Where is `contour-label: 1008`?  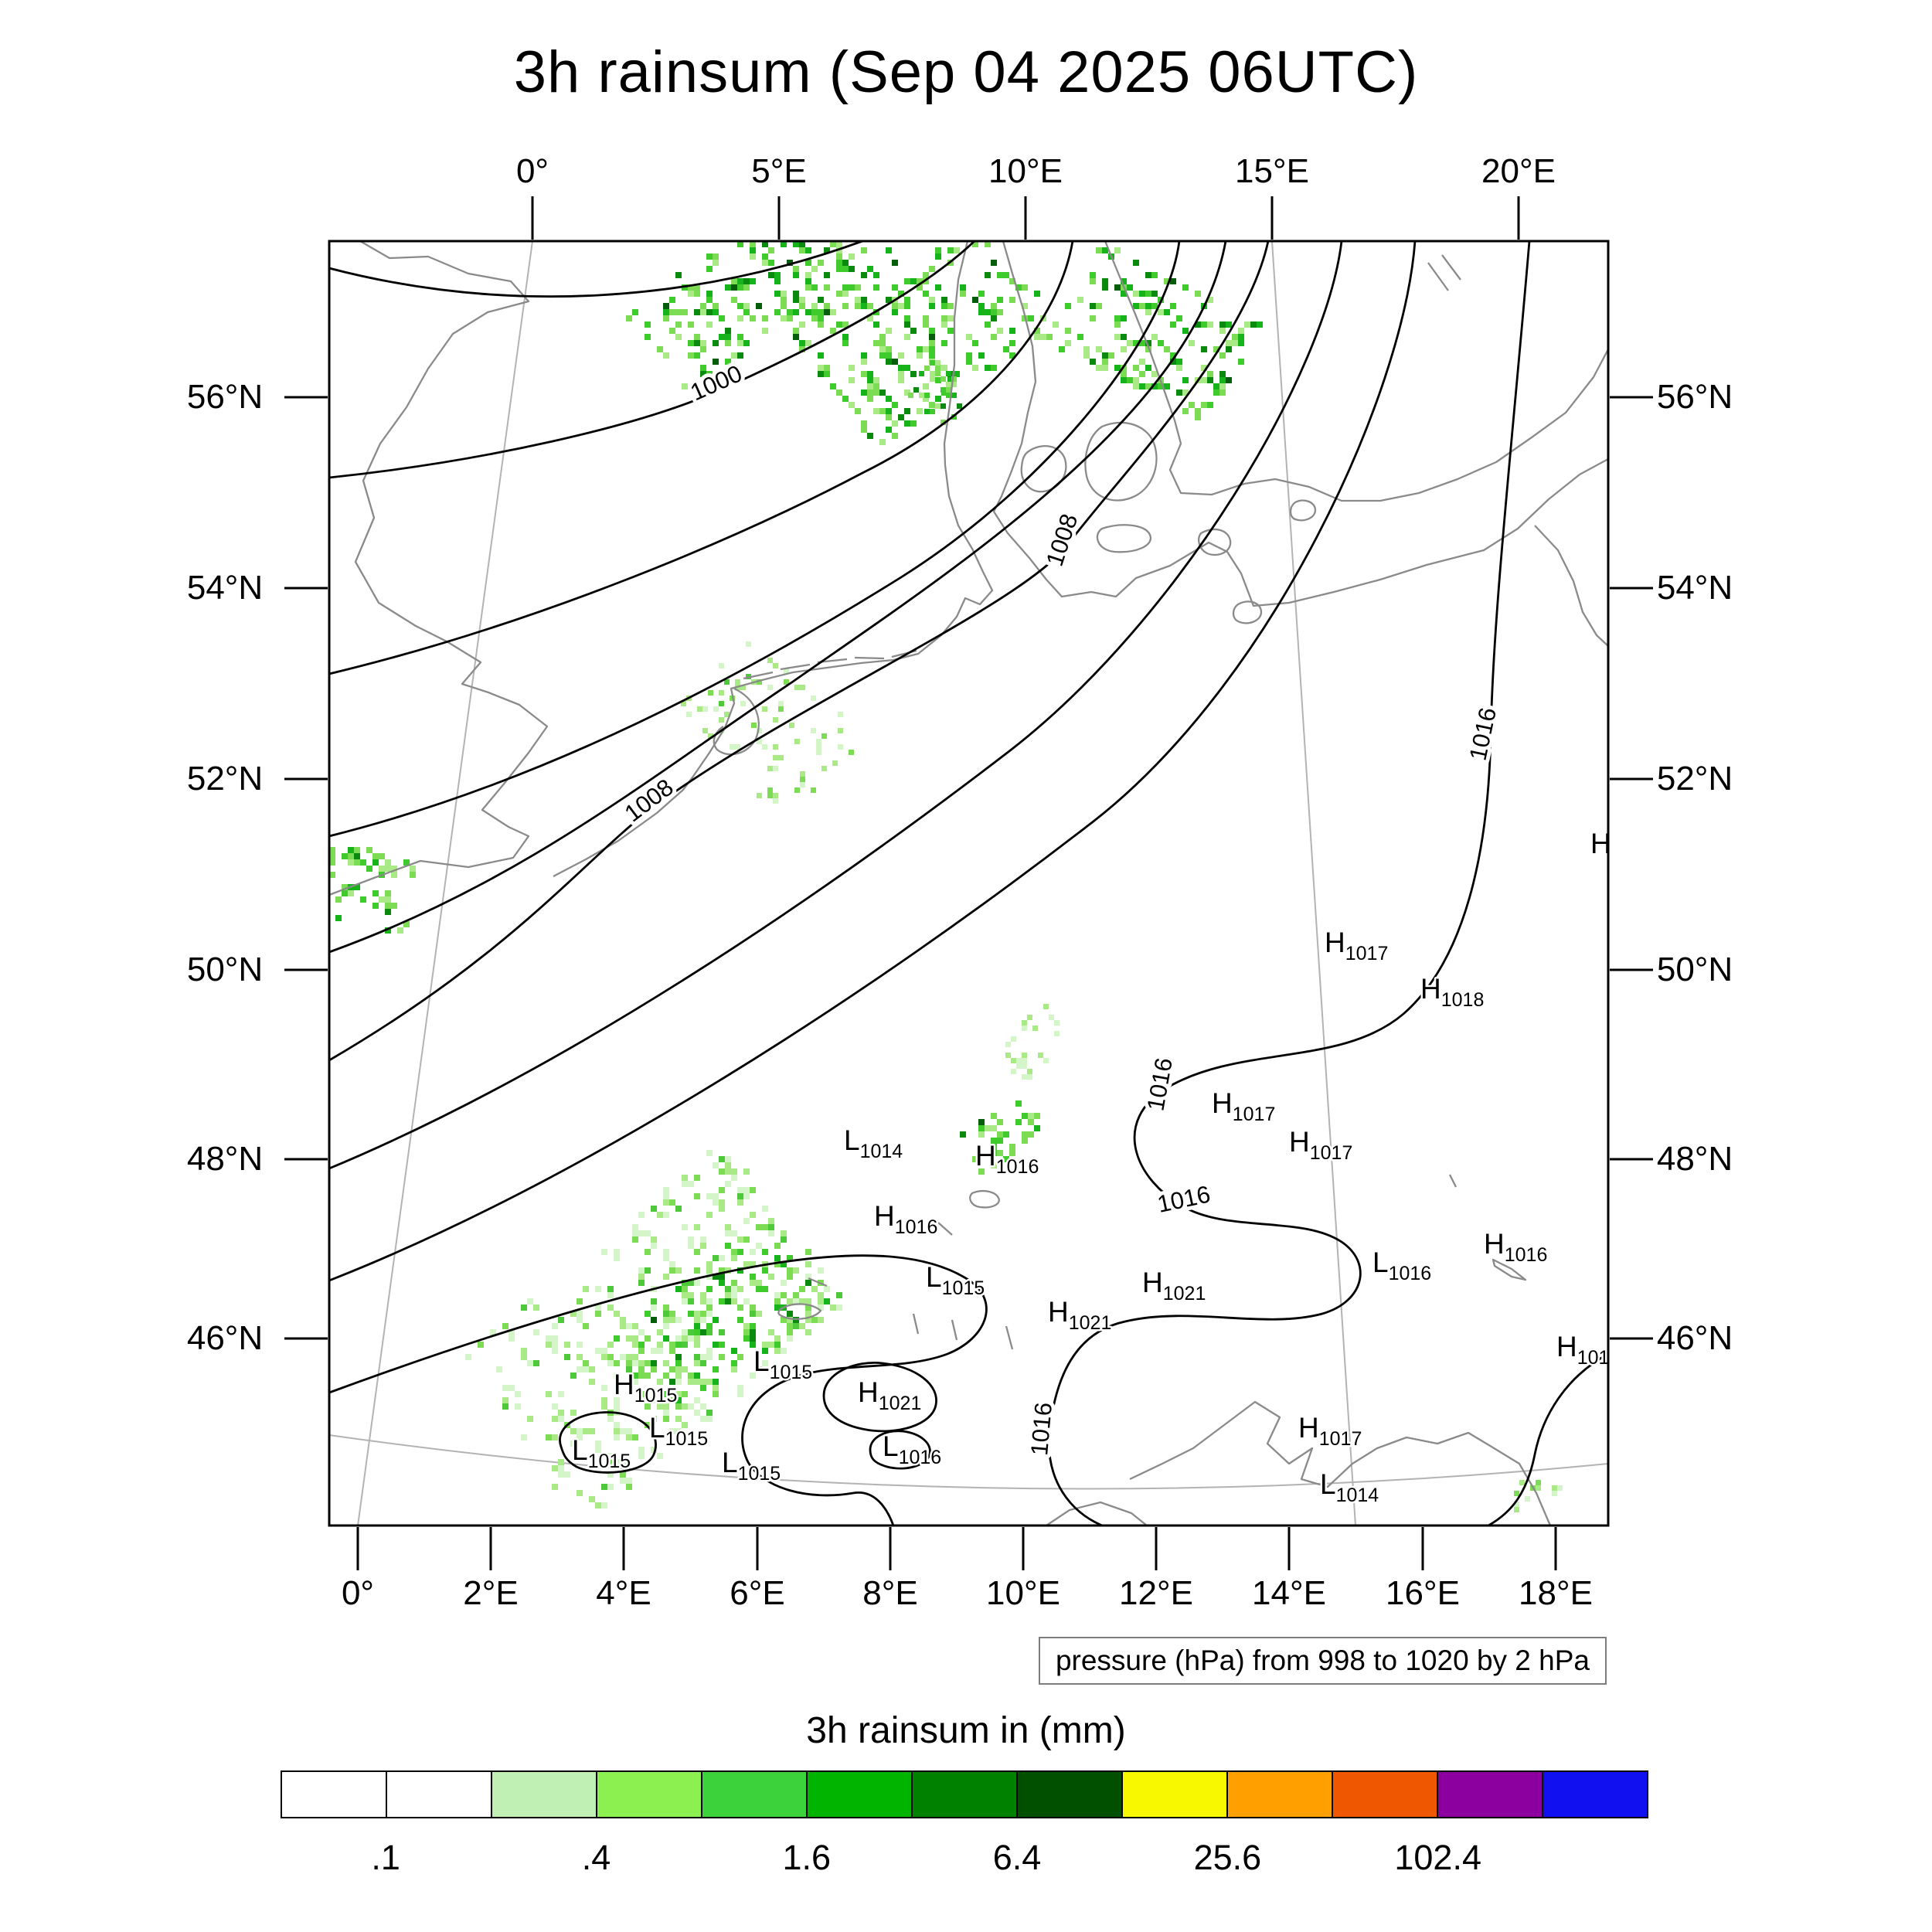
contour-label: 1008 is located at coordinates (1062, 540).